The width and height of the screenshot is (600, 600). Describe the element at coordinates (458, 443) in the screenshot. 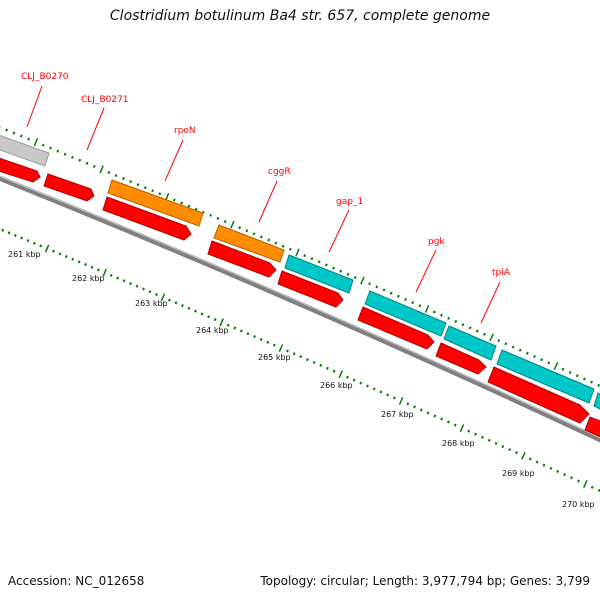

I see `scale-label: 268 kbp` at that location.